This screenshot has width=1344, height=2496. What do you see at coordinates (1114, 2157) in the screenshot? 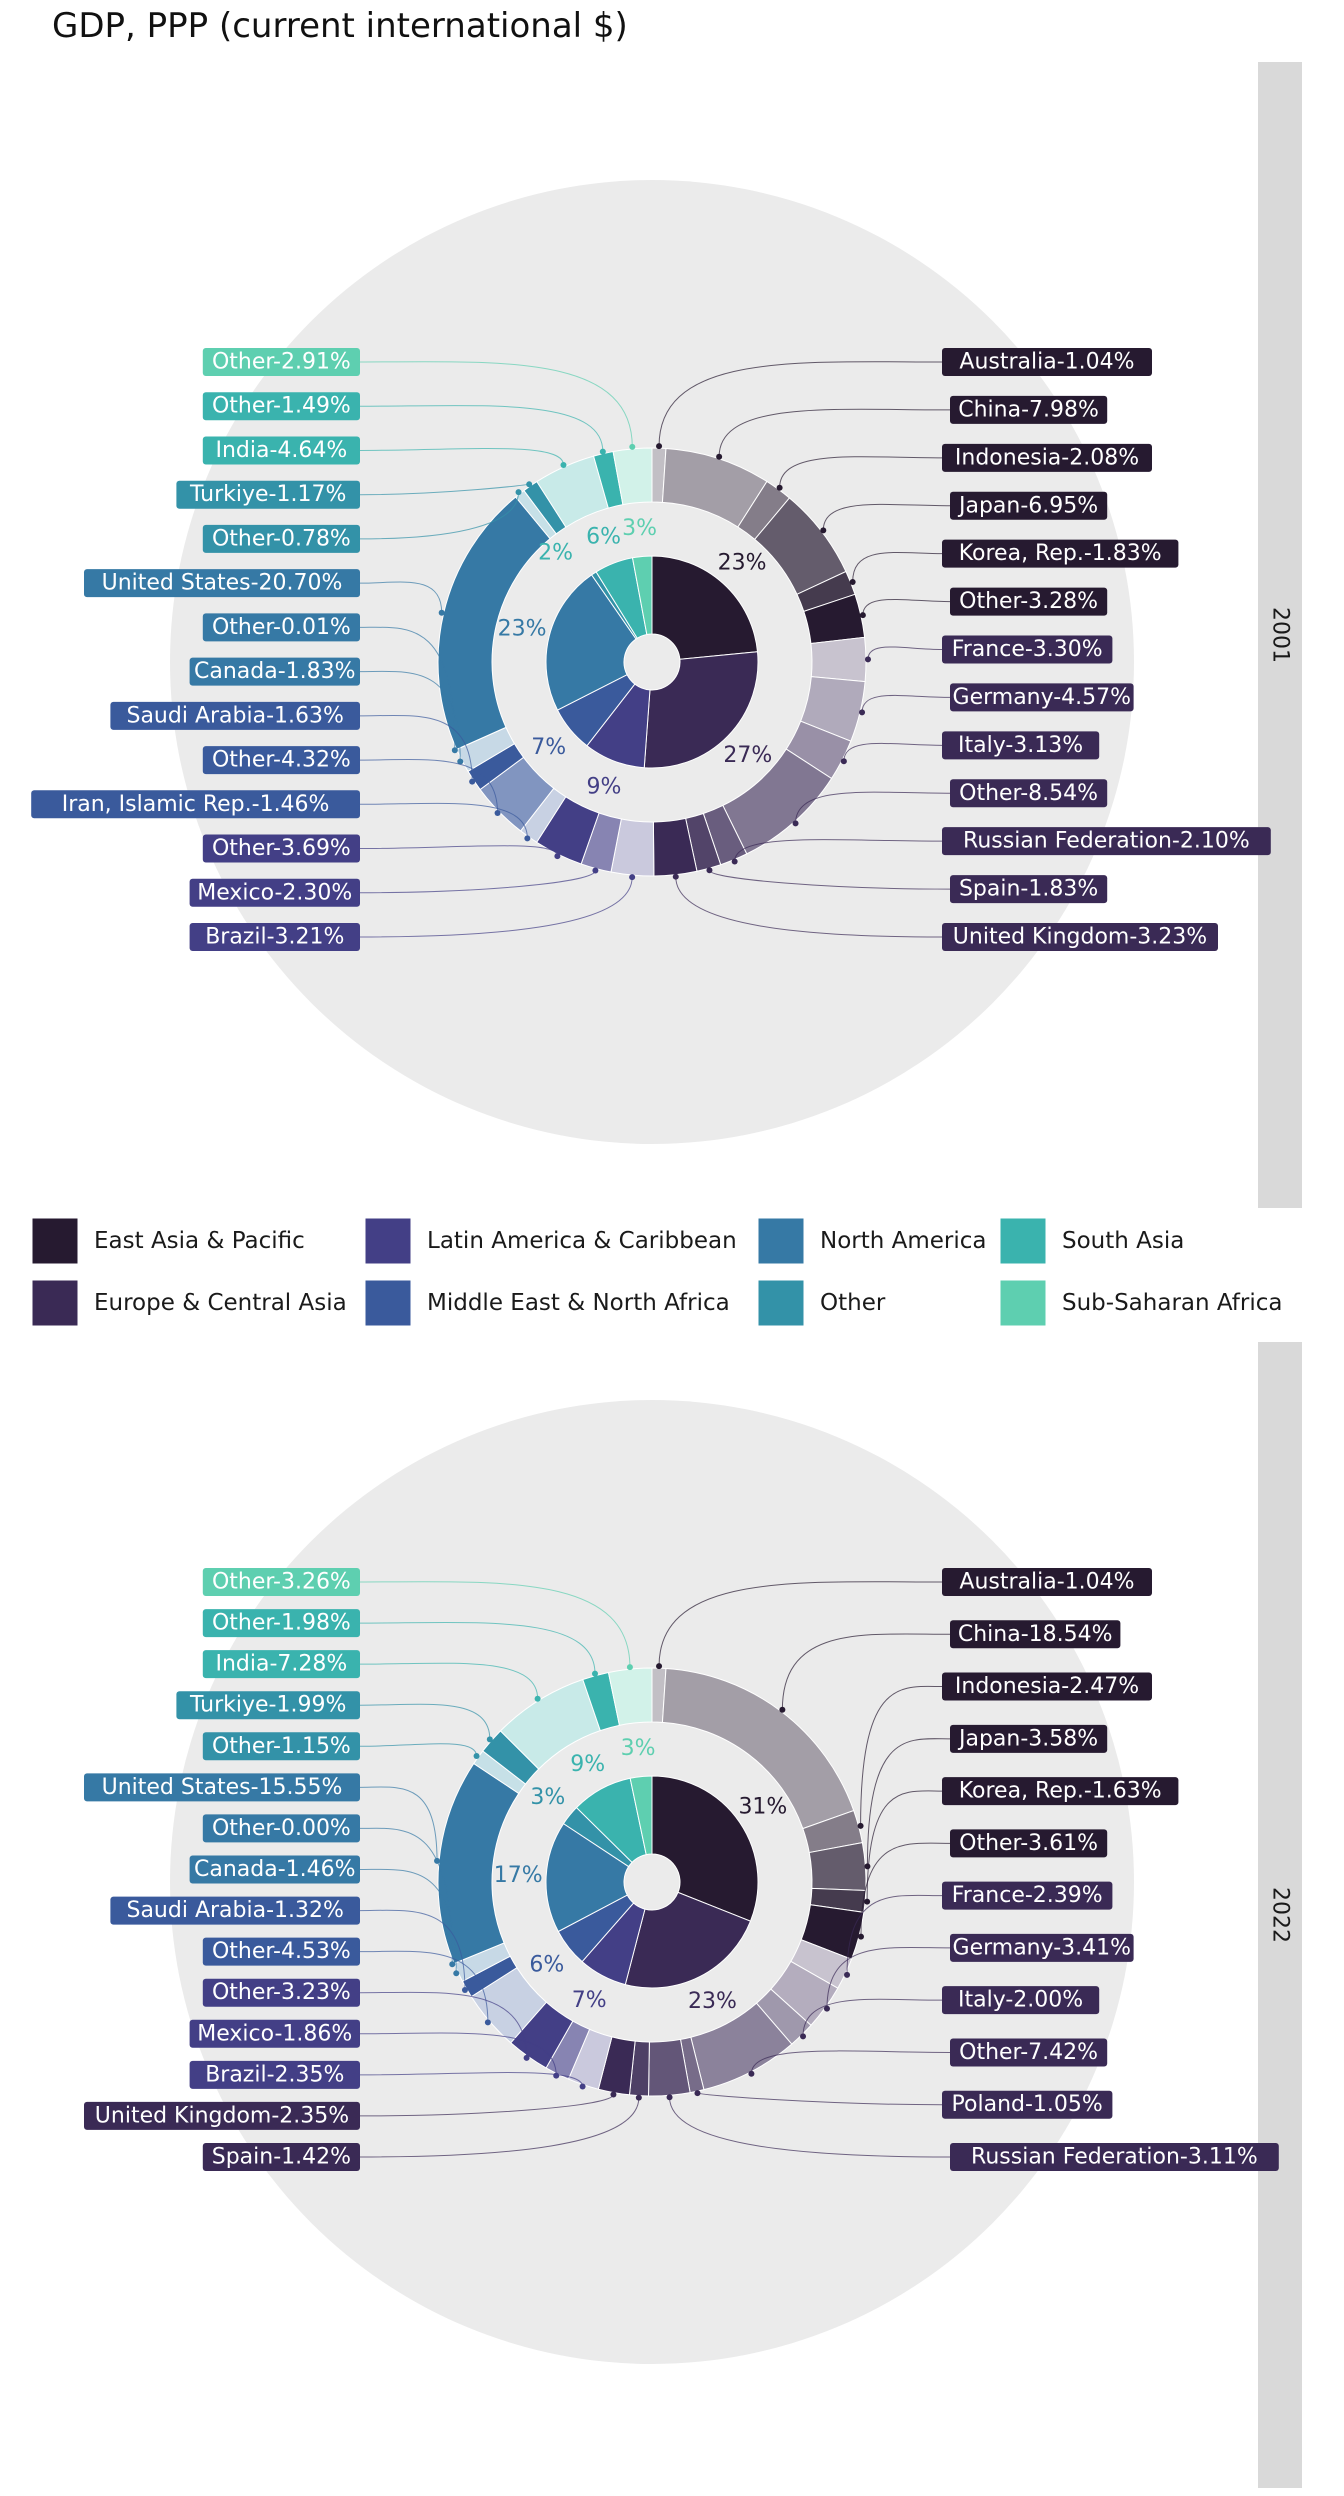
I see `slice-label-russian-federation-3-11: Russian Federation-3.11%` at bounding box center [1114, 2157].